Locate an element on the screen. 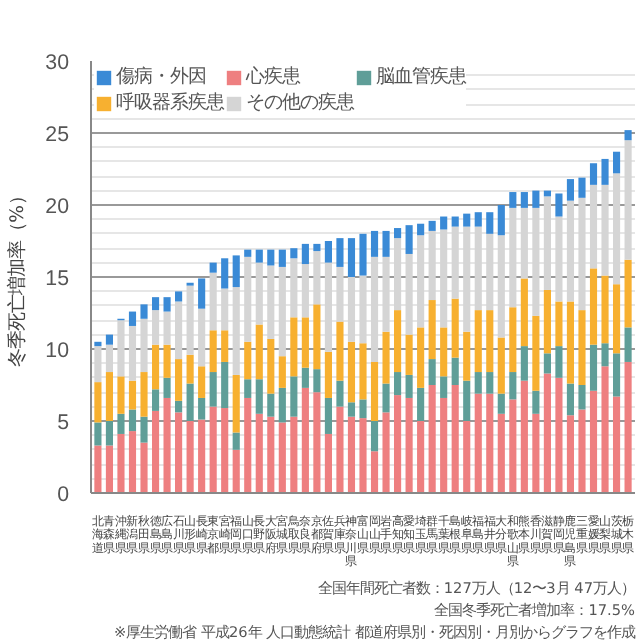 The height and width of the screenshot is (640, 640). y-tick-label: 20 is located at coordinates (57, 207).